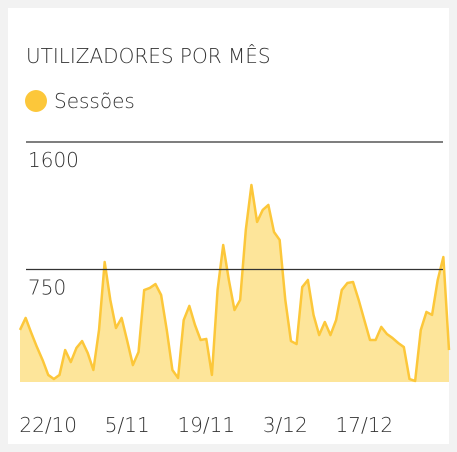 This screenshot has height=452, width=457. What do you see at coordinates (285, 425) in the screenshot?
I see `x-tick-label: 3/12` at bounding box center [285, 425].